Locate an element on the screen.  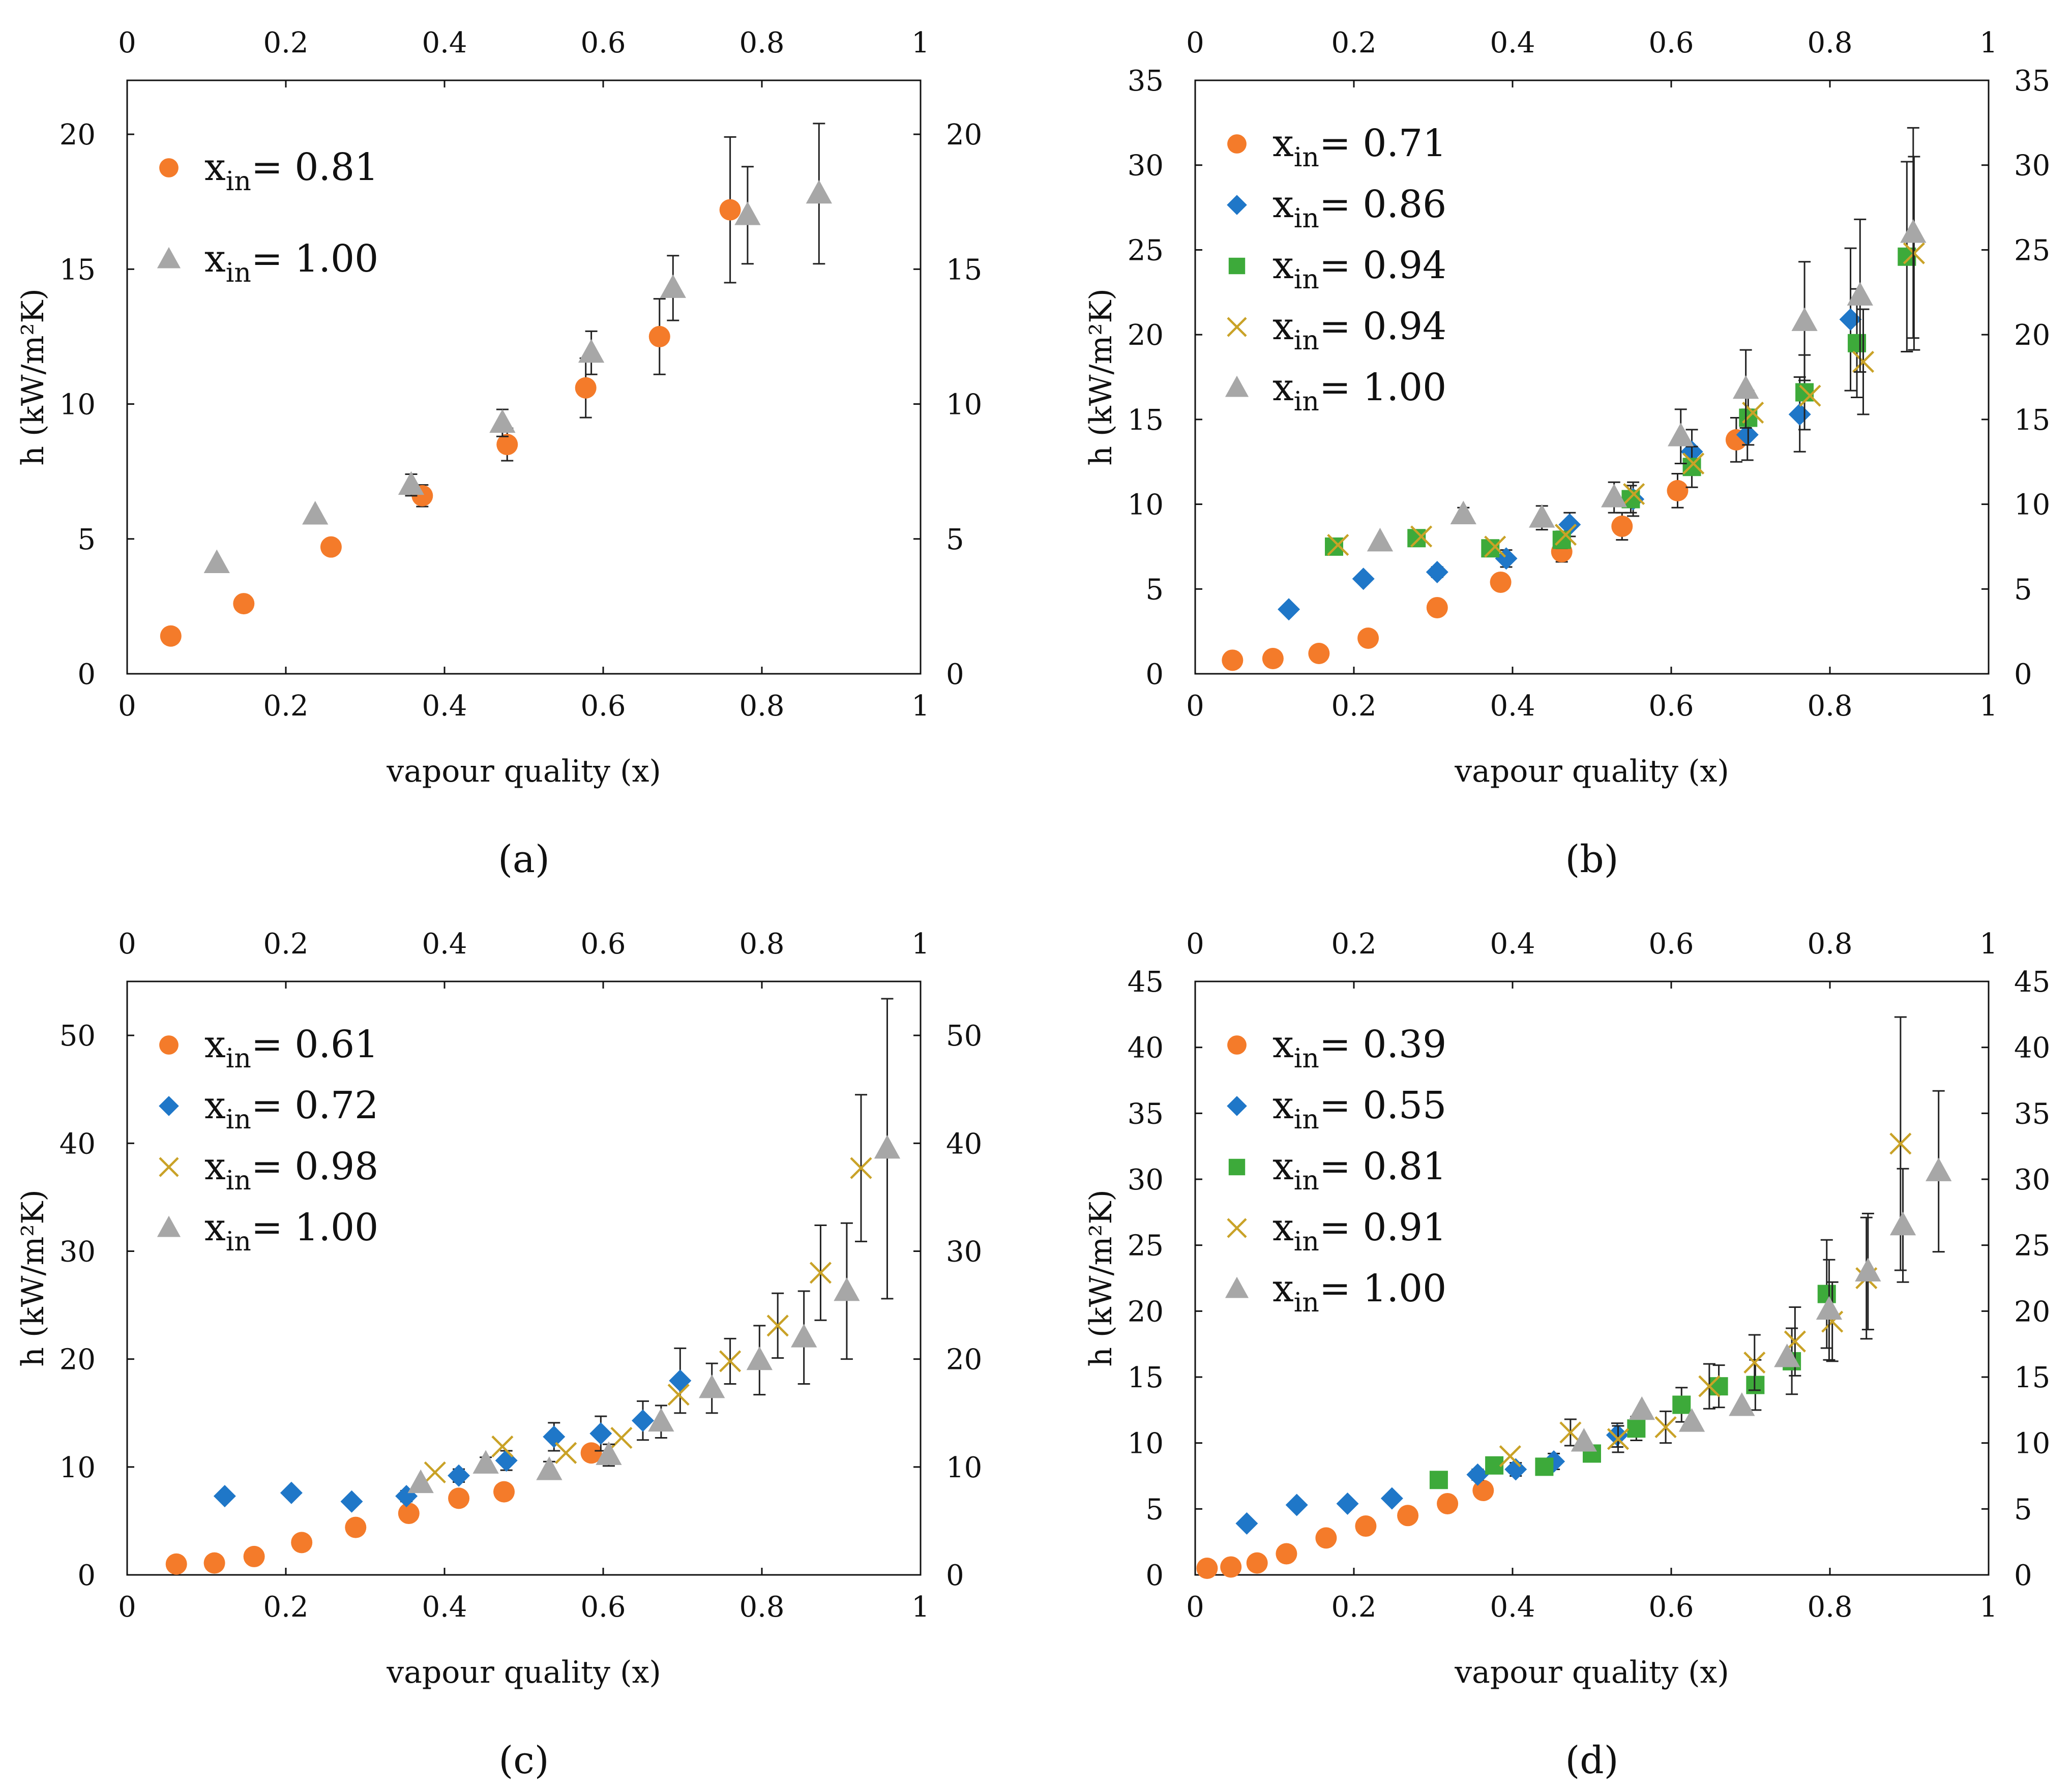
y-right-tick-label: 10 is located at coordinates (2032, 1444).